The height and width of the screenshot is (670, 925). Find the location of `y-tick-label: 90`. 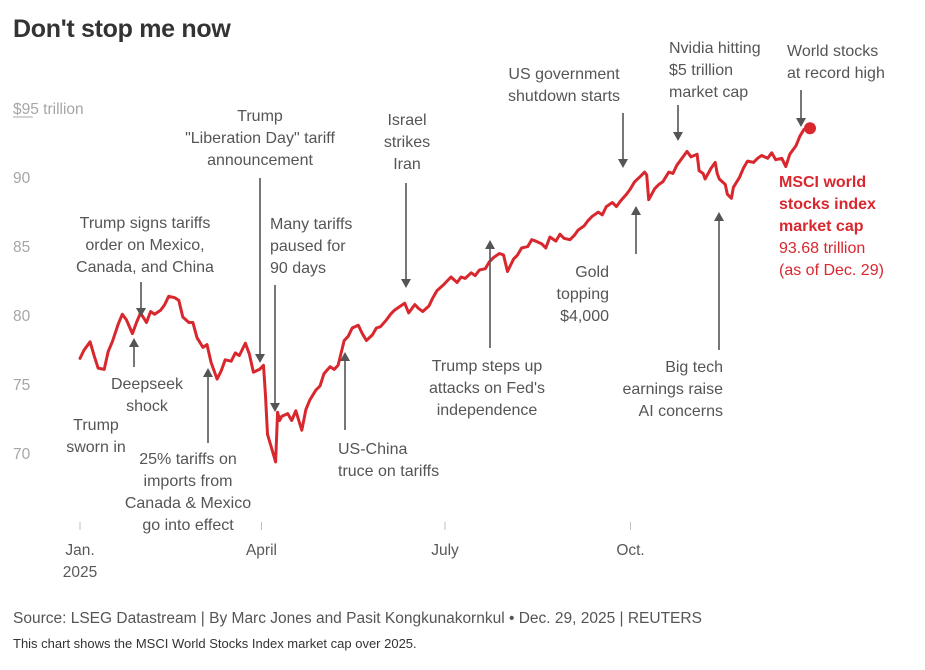

y-tick-label: 90 is located at coordinates (22, 178).